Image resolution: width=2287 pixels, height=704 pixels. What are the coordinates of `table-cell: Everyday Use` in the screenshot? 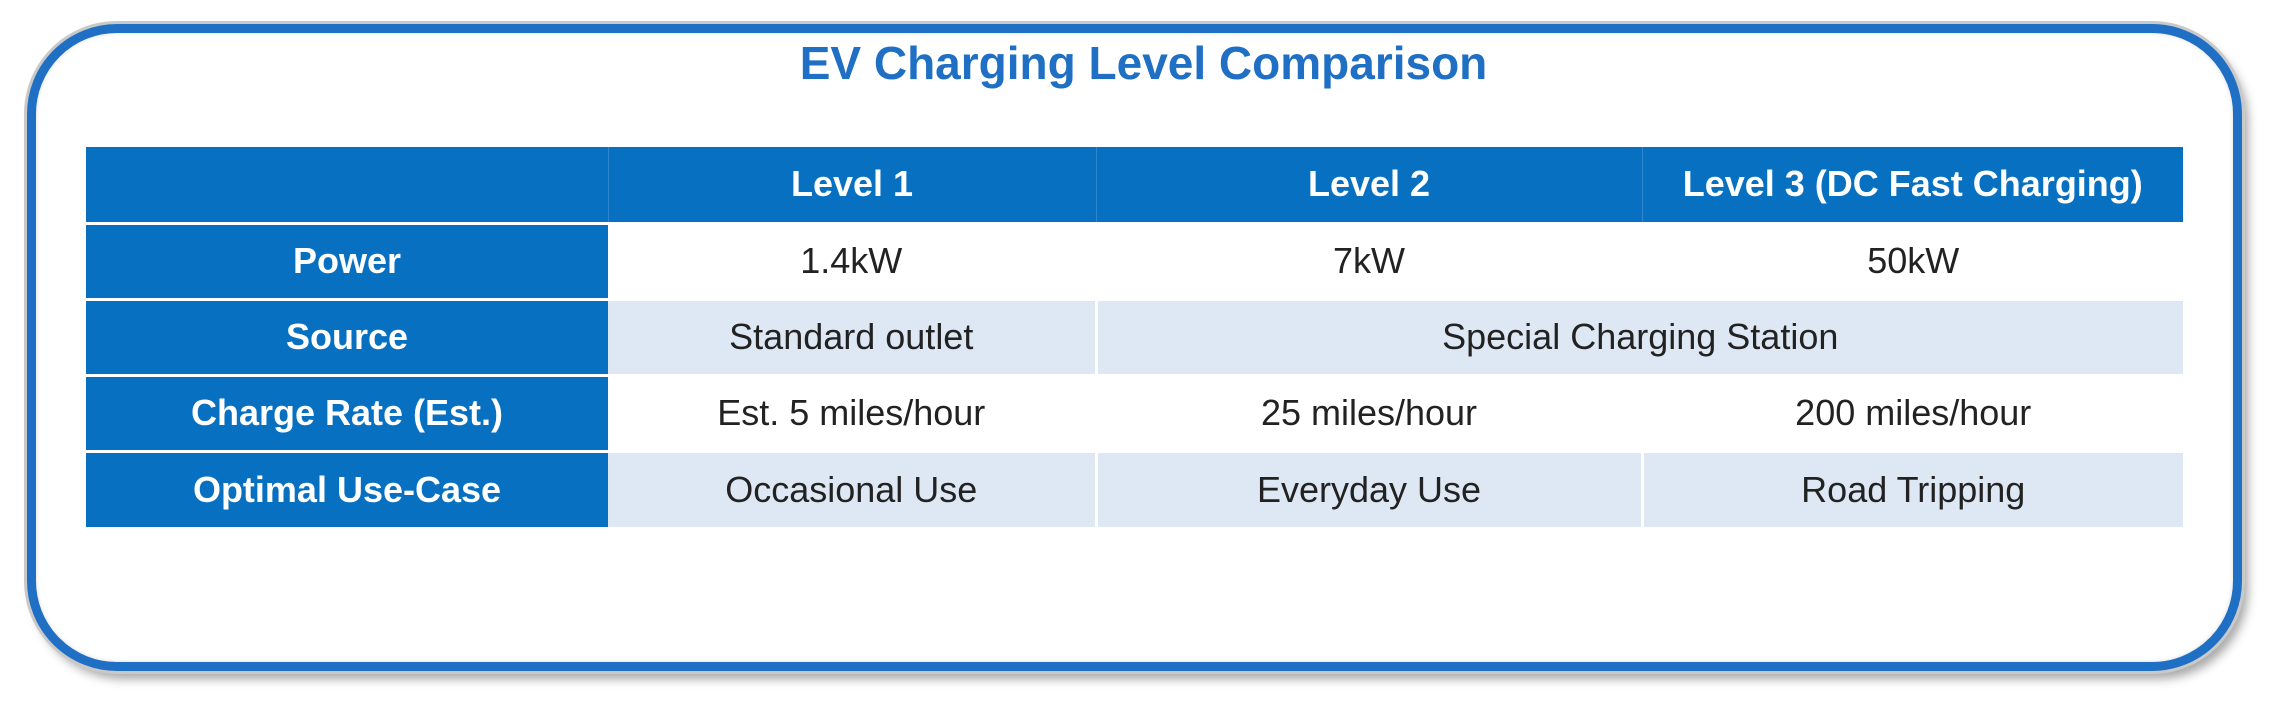 It's located at (1368, 488).